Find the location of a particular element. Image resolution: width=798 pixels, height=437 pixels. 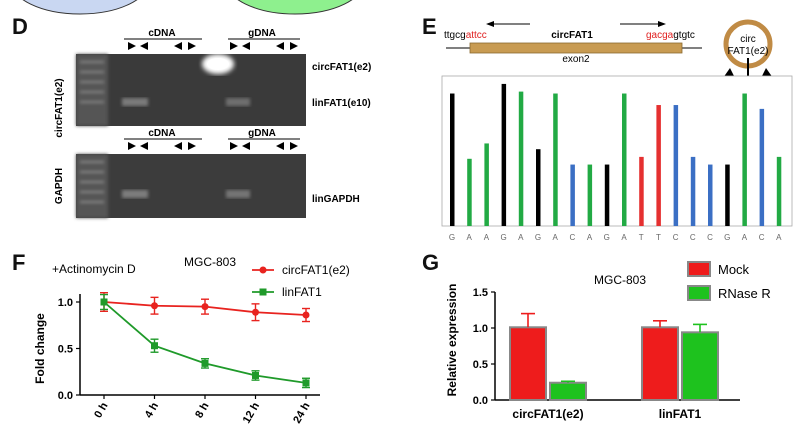

svg-text: gacgagtgtc is located at coordinates (670, 35).